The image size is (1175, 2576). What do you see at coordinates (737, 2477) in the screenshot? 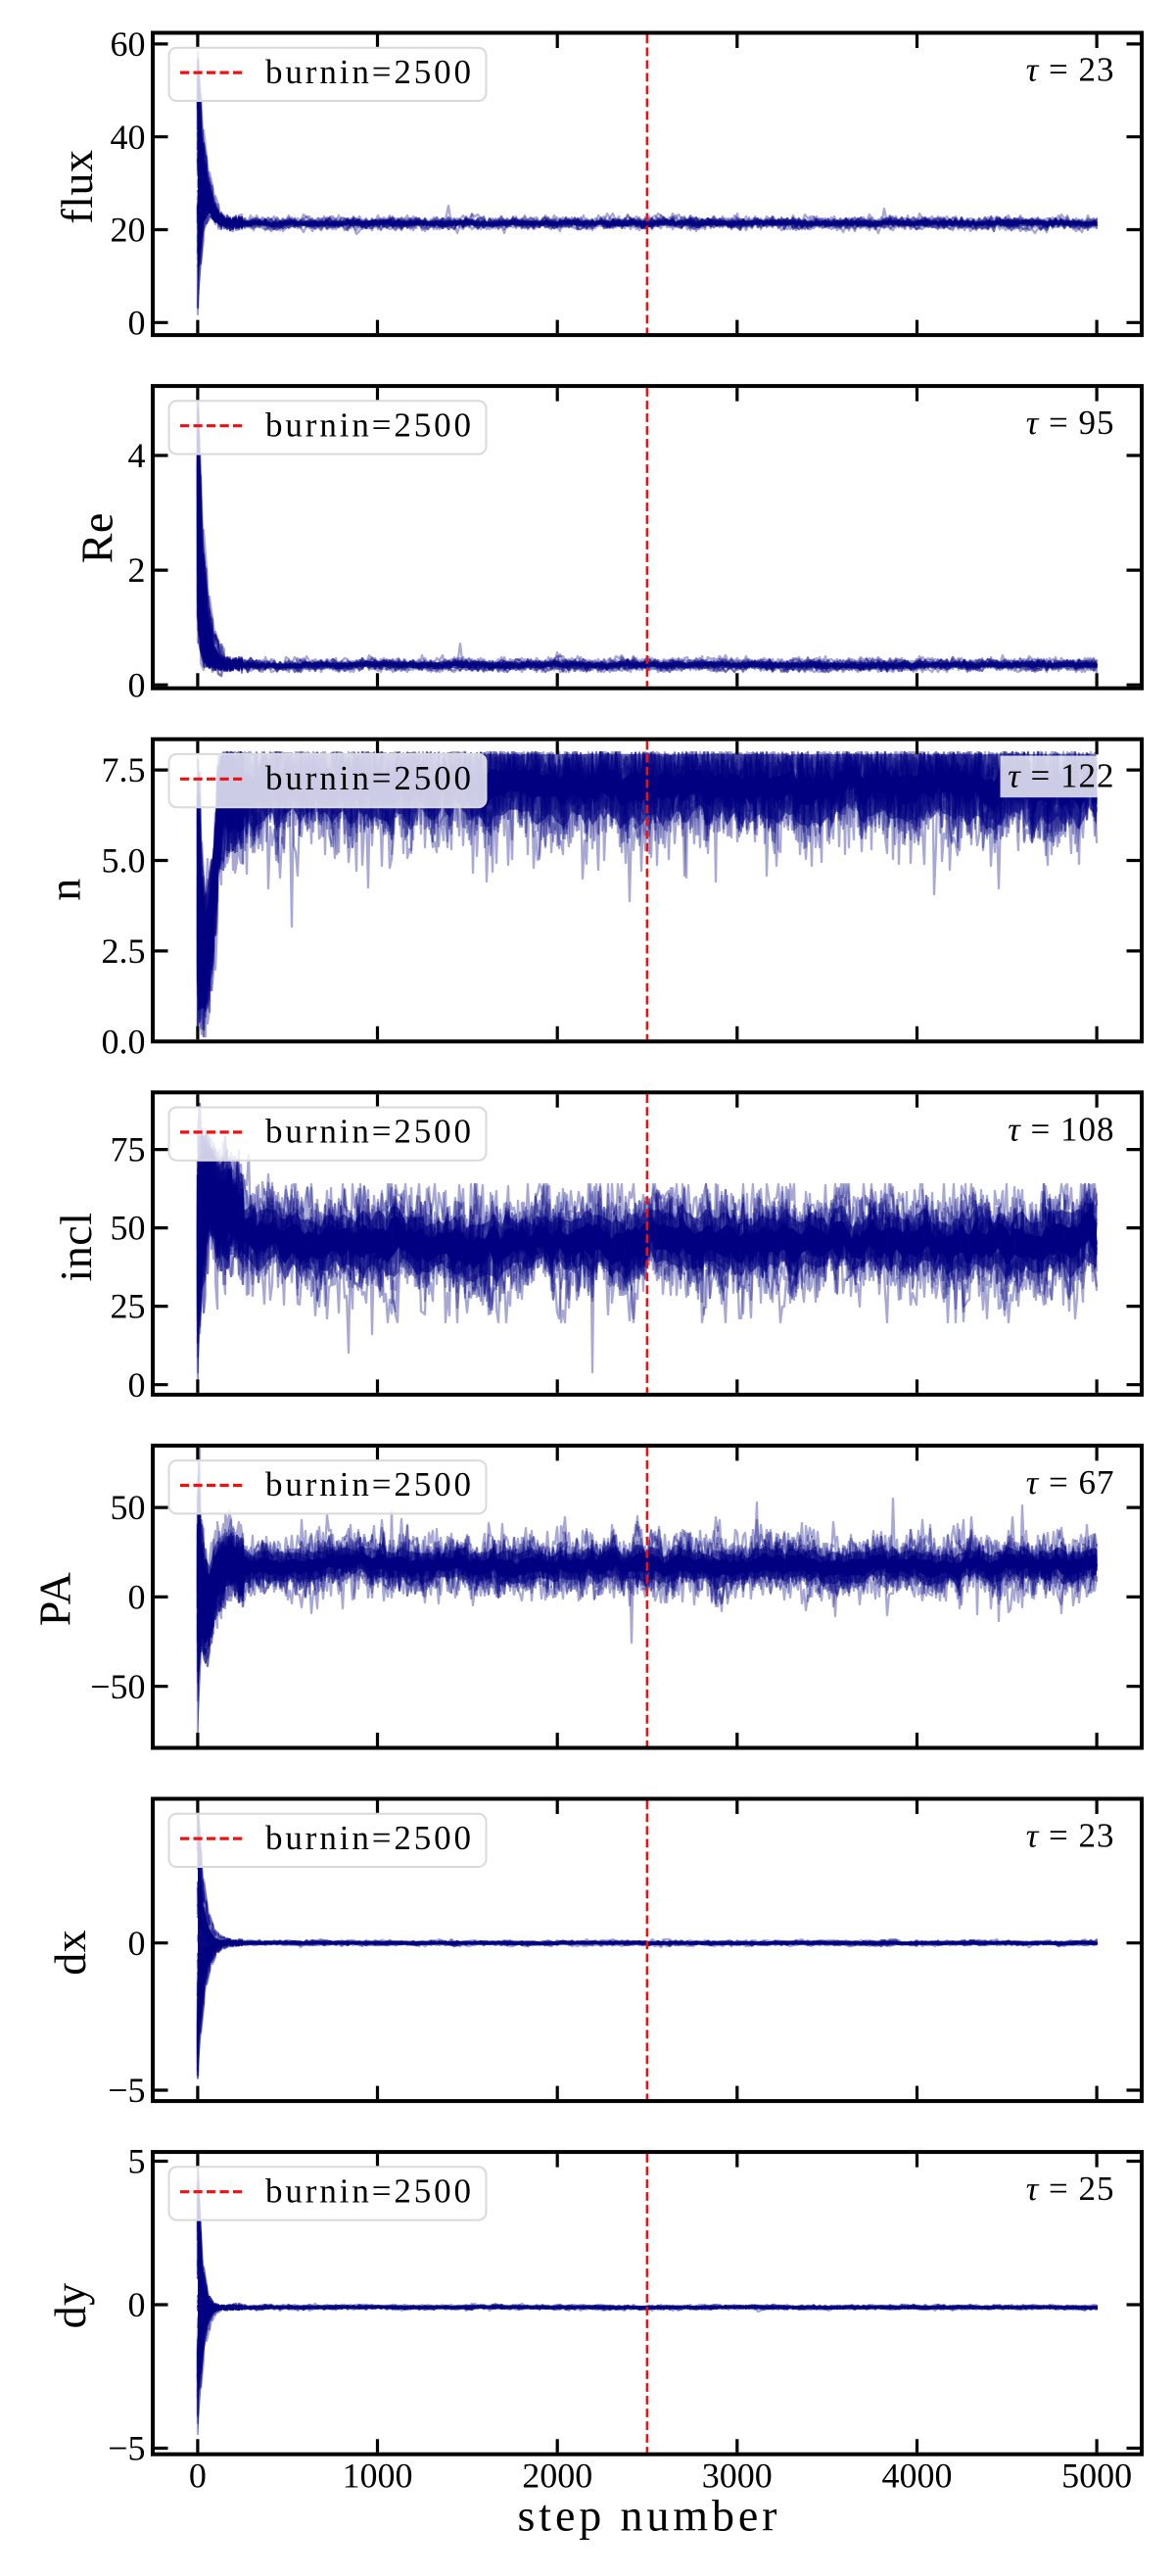
I see `svg-text: 3000` at bounding box center [737, 2477].